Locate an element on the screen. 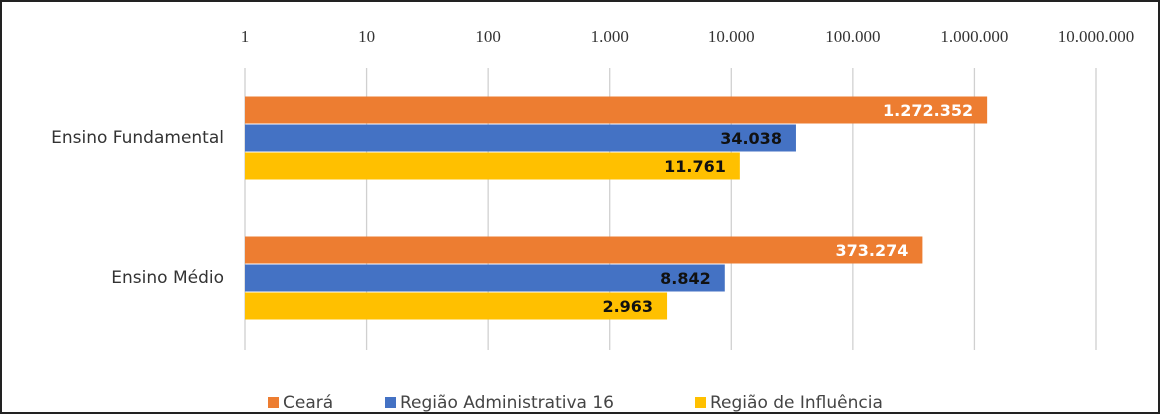 This screenshot has width=1160, height=414. category-label: Ensino Médio is located at coordinates (167, 278).